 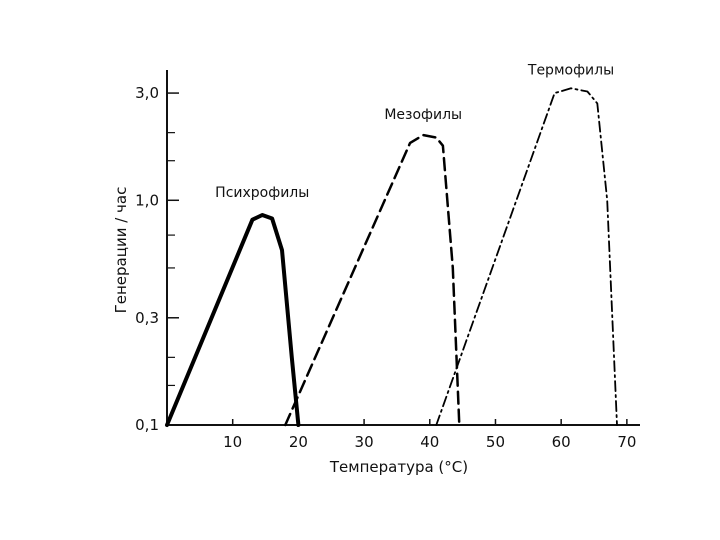 I want to click on x-tick-label: 50, so click(x=495, y=442).